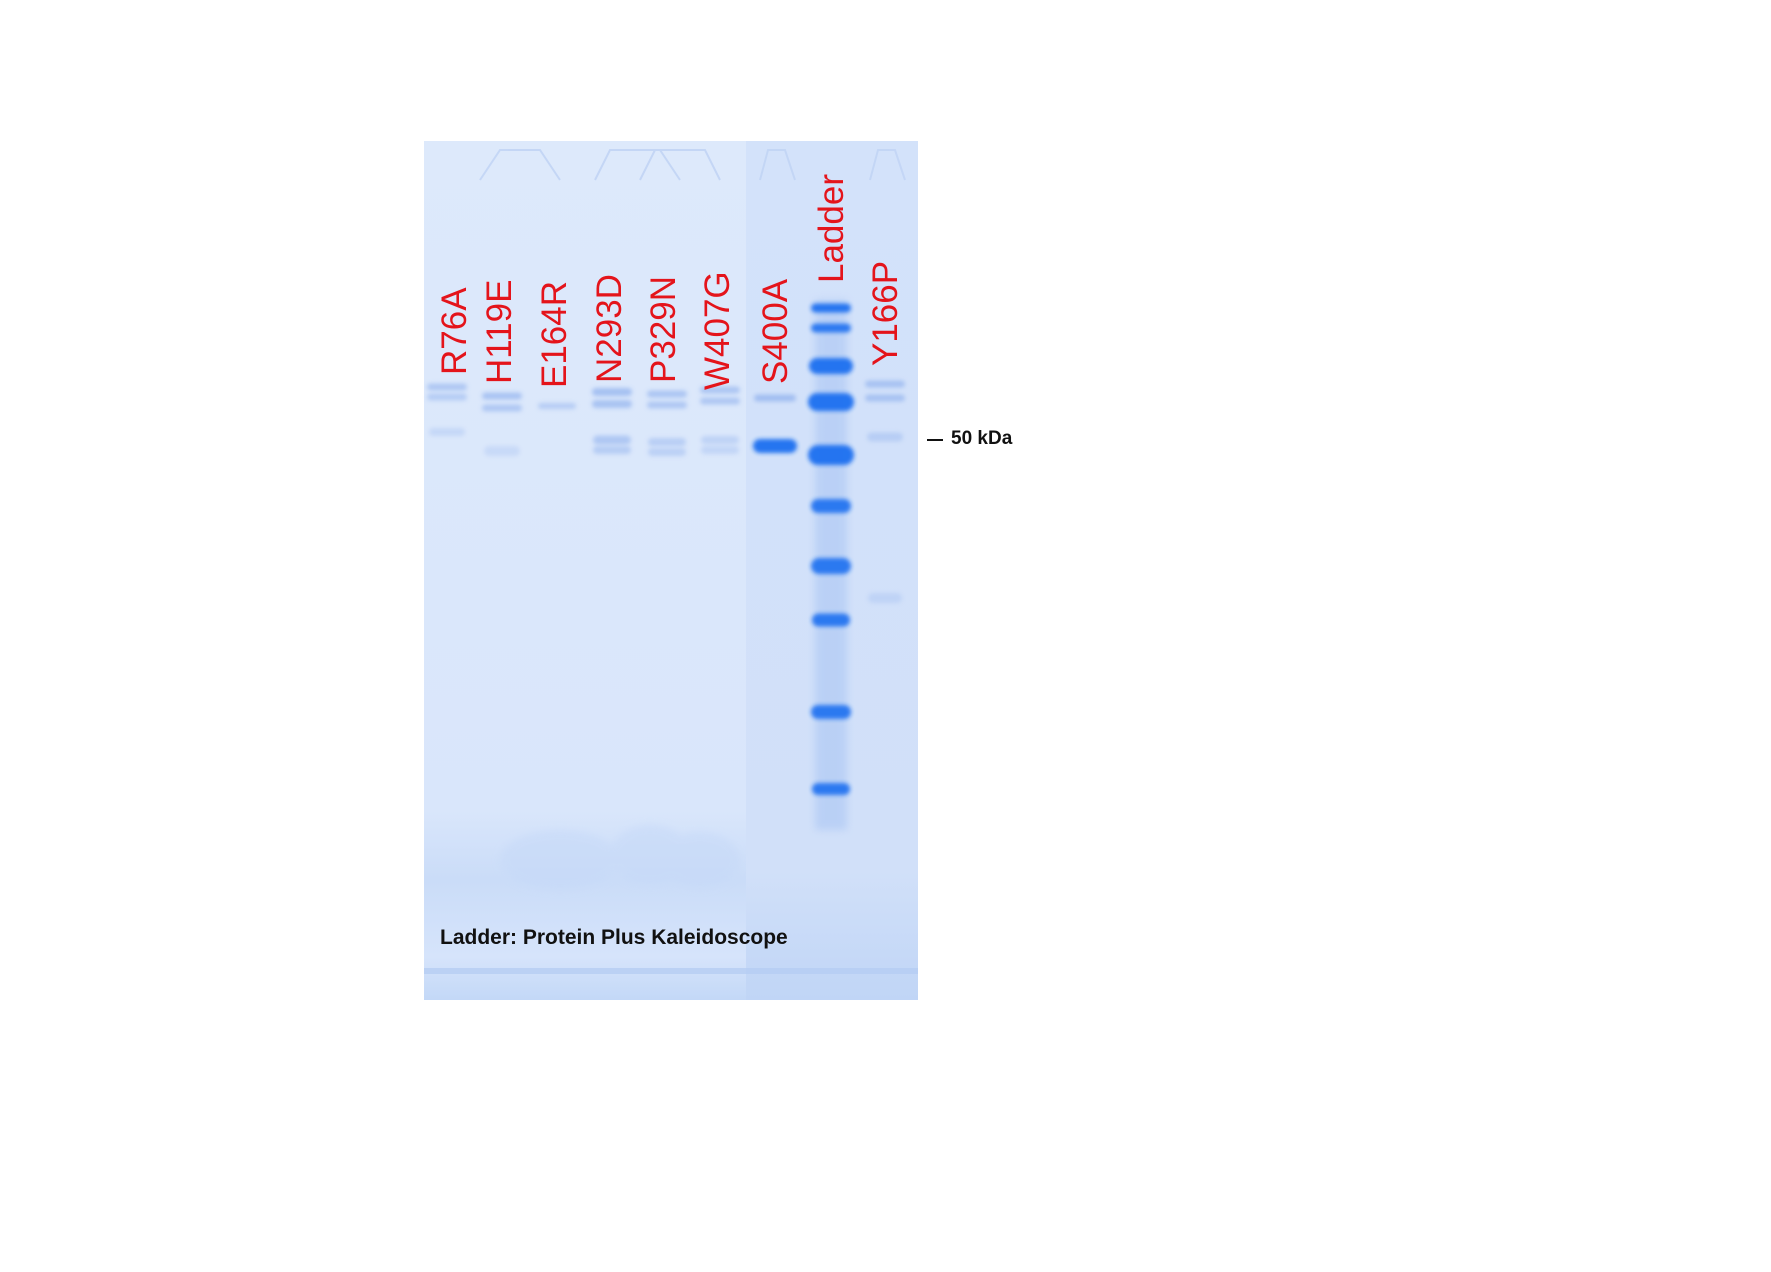  Describe the element at coordinates (982, 438) in the screenshot. I see `marker-label-50kda: 50 kDa` at that location.